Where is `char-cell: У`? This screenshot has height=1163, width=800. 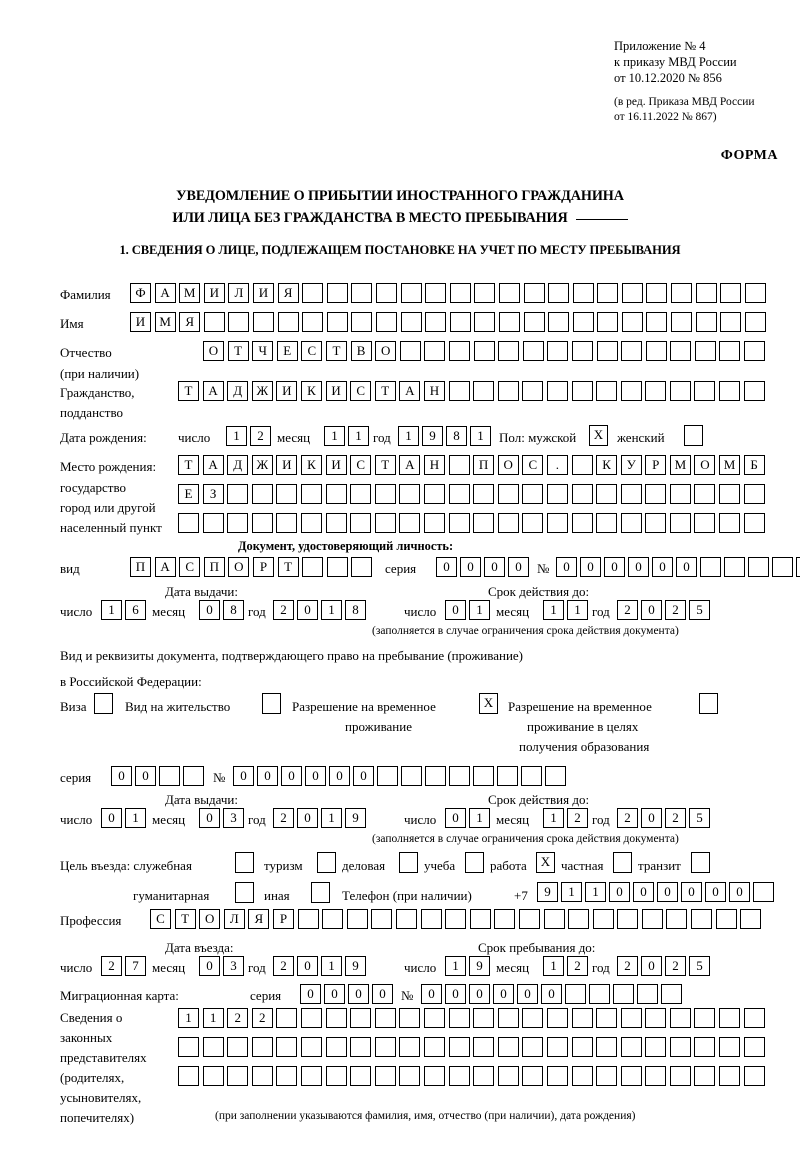
char-cell: У is located at coordinates (631, 465).